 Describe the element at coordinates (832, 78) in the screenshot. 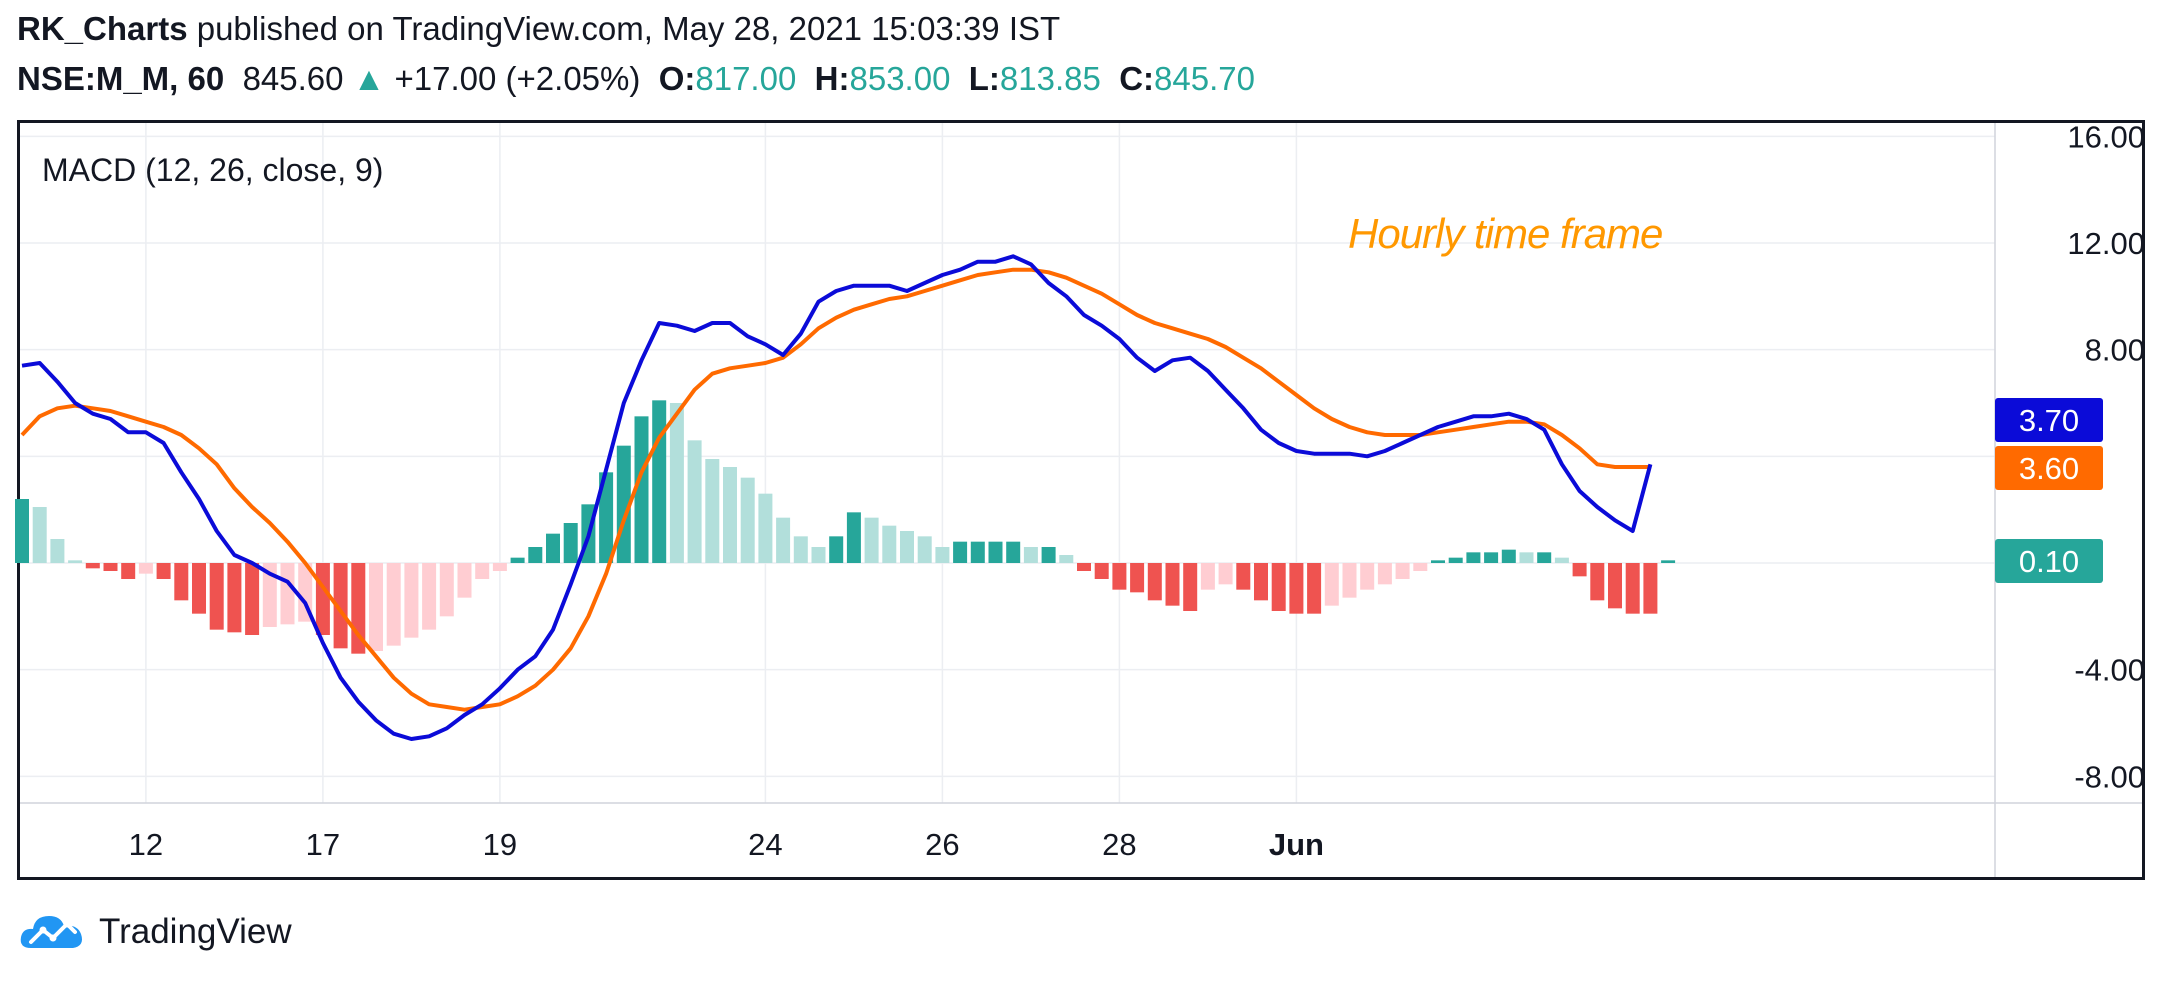

I see `high-label: H:` at that location.